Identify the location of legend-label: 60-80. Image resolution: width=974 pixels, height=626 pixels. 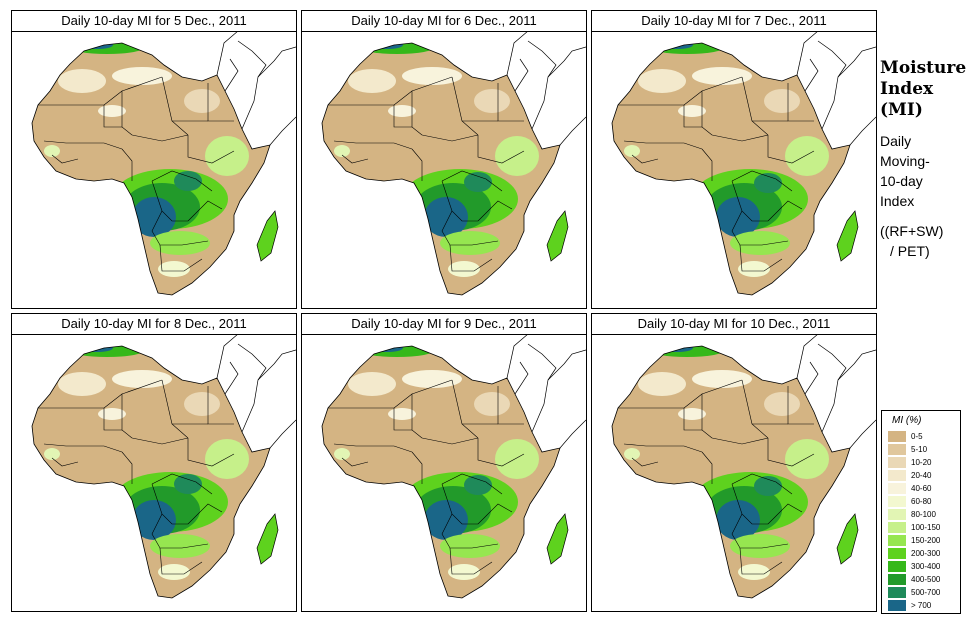
(921, 501).